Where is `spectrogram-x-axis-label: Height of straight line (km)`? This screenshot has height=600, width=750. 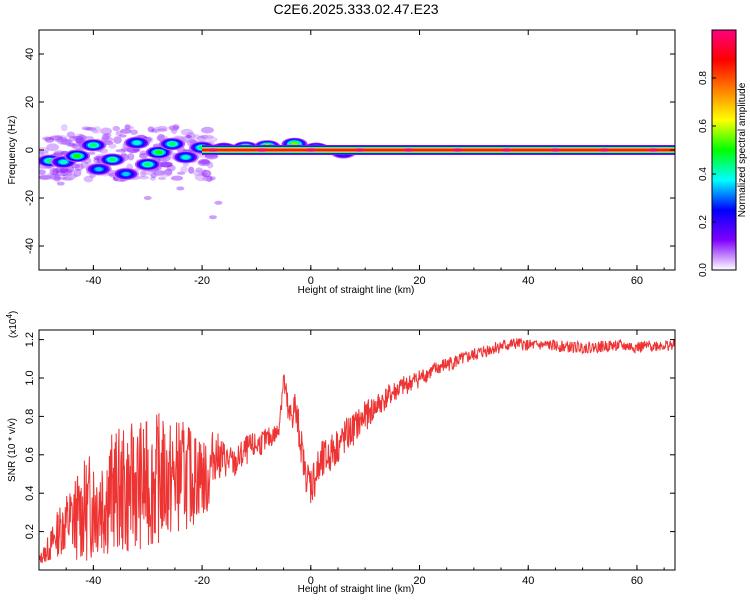
spectrogram-x-axis-label: Height of straight line (km) is located at coordinates (356, 290).